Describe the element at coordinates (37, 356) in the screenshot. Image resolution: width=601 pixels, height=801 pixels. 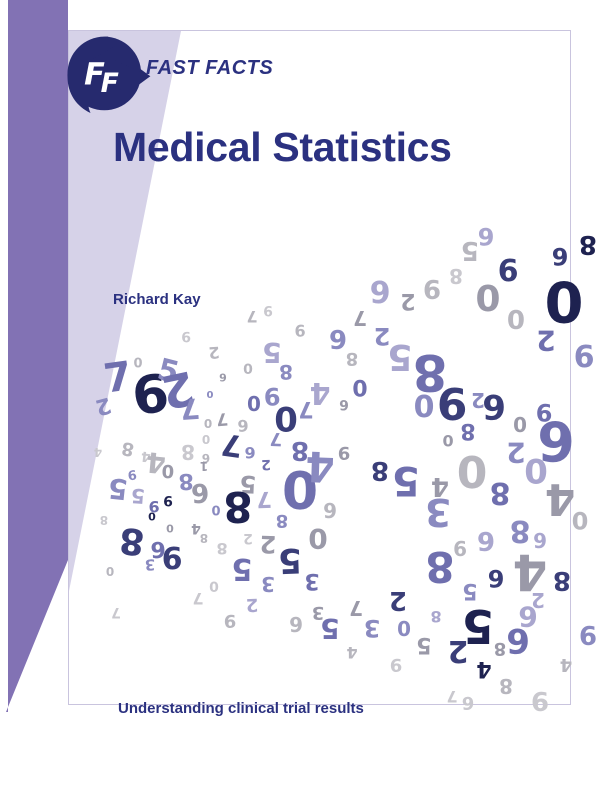
I see `spine-band` at that location.